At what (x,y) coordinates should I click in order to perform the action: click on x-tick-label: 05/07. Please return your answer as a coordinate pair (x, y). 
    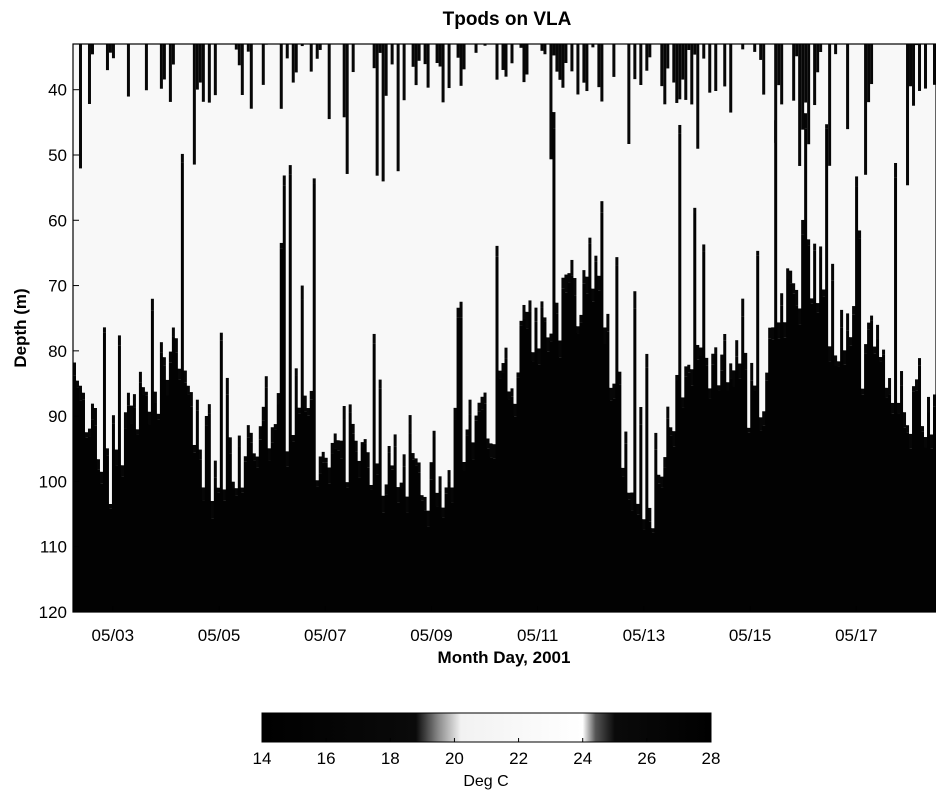
    Looking at the image, I should click on (325, 635).